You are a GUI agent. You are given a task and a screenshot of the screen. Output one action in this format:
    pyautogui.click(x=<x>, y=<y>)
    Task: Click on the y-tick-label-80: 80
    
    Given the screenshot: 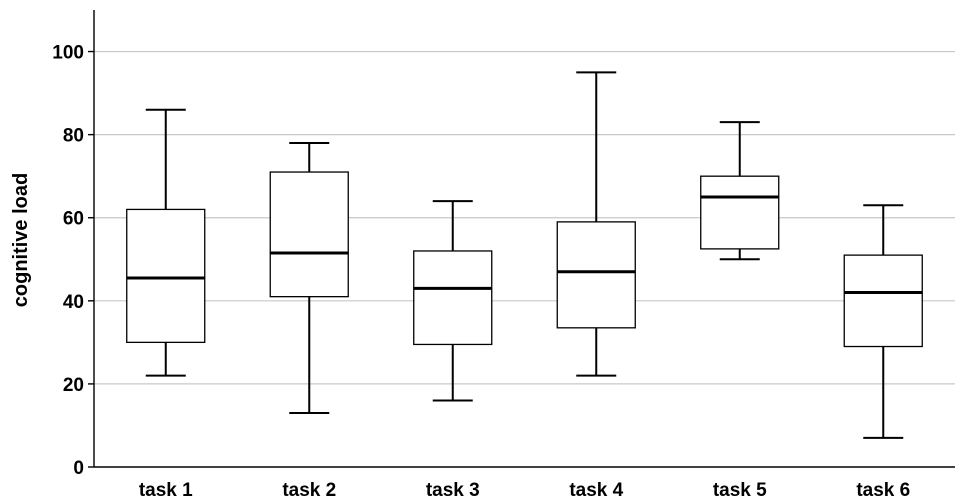 What is the action you would take?
    pyautogui.click(x=73, y=136)
    